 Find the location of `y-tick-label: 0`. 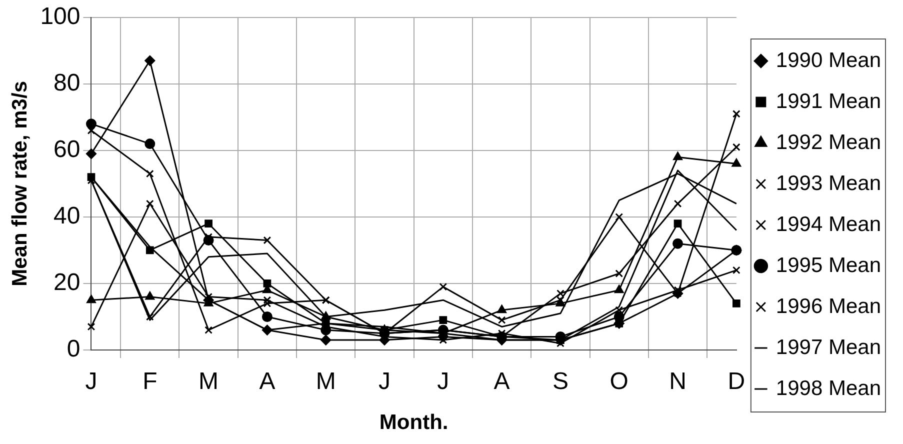

y-tick-label: 0 is located at coordinates (73, 349).